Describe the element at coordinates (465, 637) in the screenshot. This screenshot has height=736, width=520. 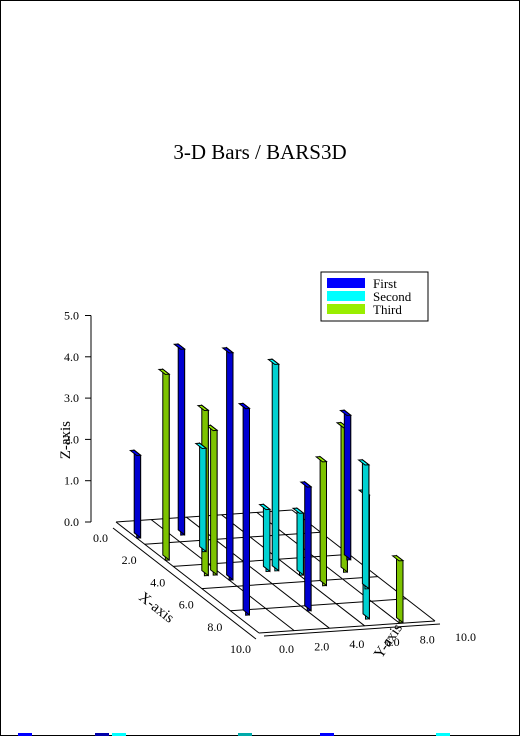
I see `y-tick-label: 10.0` at that location.